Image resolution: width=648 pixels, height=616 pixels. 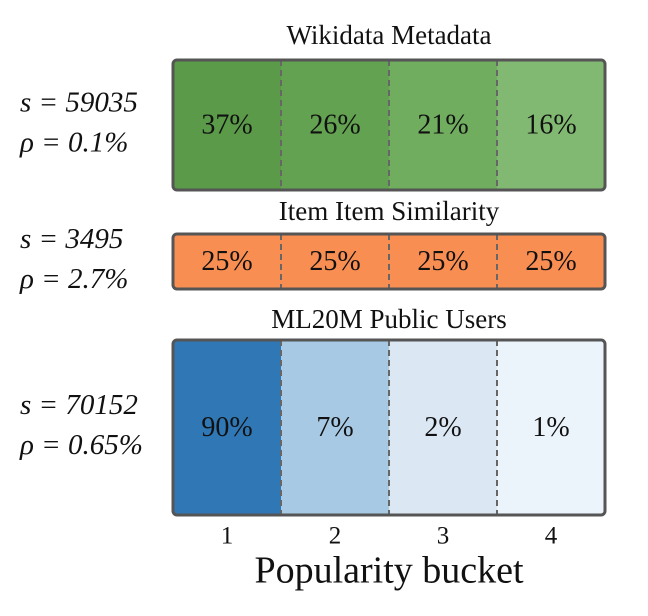 I want to click on cell-label: 1%, so click(x=550, y=427).